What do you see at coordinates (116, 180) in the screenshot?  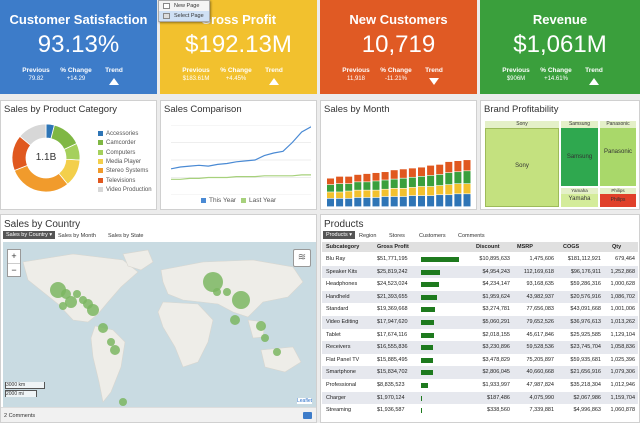 I see `legend-item: Televisions` at bounding box center [116, 180].